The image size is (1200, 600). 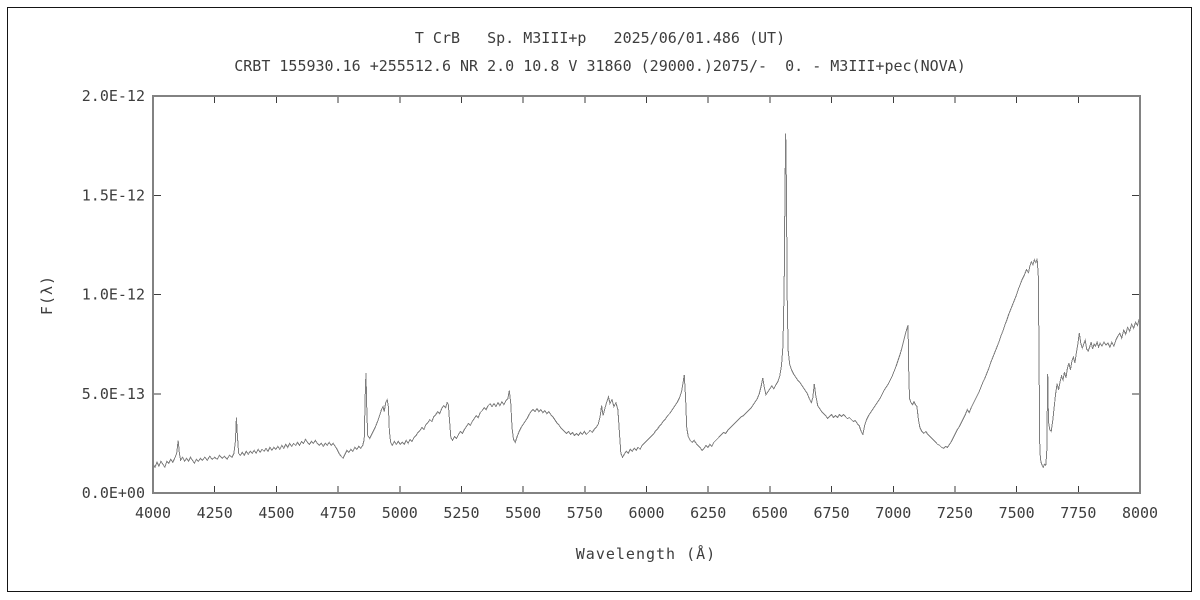 What do you see at coordinates (215, 513) in the screenshot?
I see `x-tick-label: 4250` at bounding box center [215, 513].